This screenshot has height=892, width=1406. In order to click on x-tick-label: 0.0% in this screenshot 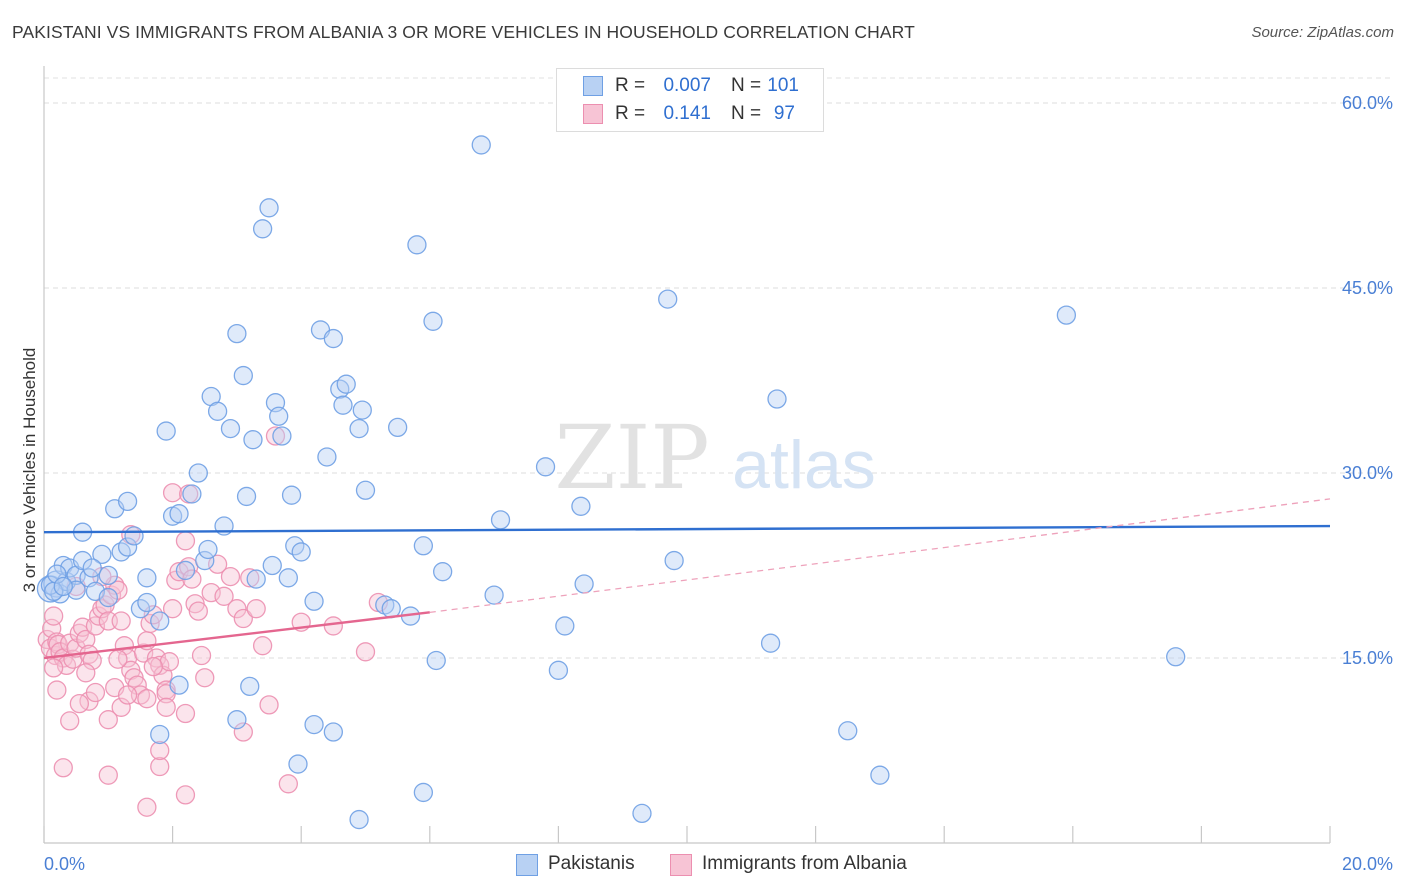, I will do `click(64, 864)`.